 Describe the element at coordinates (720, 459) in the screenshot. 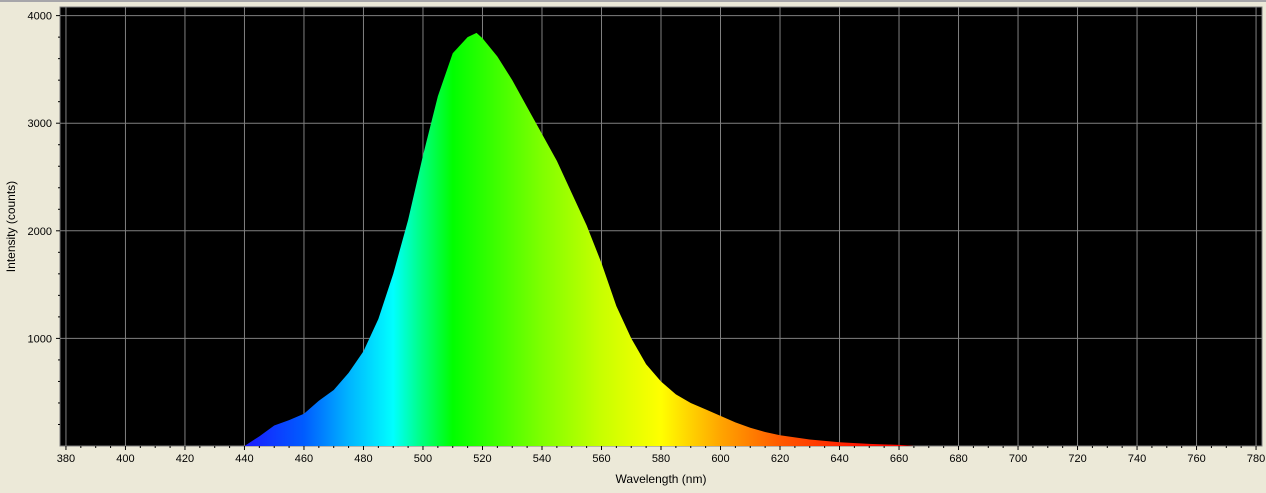

I see `x-tick-label: 600` at that location.